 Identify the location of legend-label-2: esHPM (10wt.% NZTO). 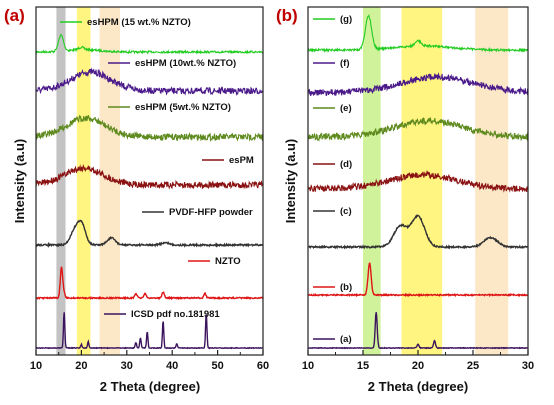
(185, 63).